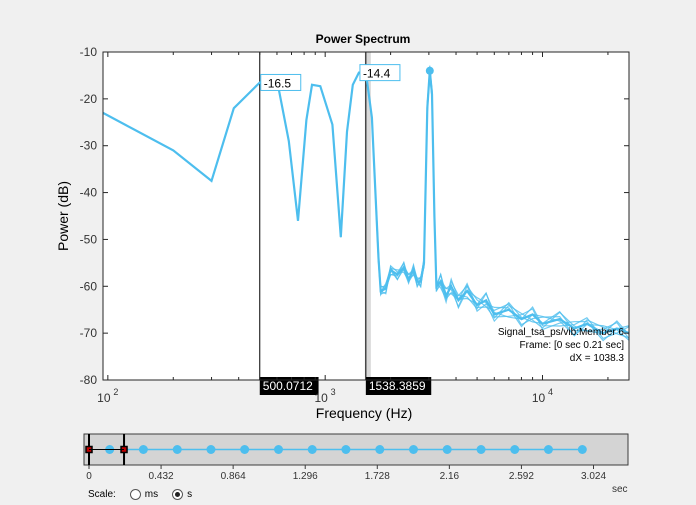  What do you see at coordinates (593, 476) in the screenshot?
I see `slider-tick-label: 3.024` at bounding box center [593, 476].